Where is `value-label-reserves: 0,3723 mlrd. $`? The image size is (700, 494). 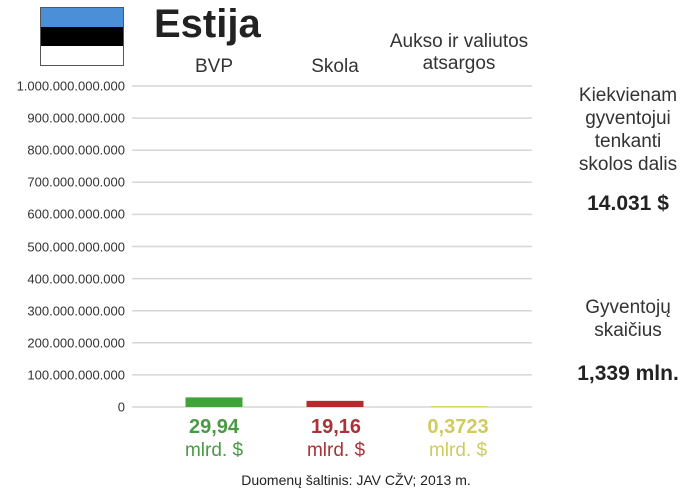 value-label-reserves: 0,3723 mlrd. $ is located at coordinates (458, 439).